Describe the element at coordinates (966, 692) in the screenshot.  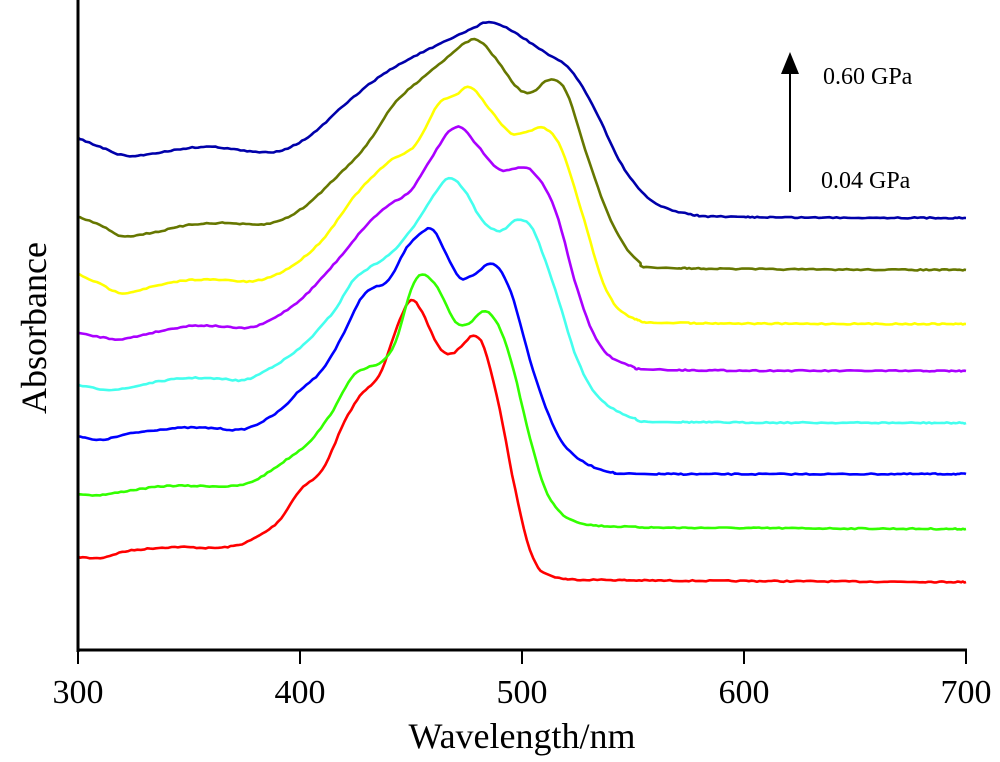
I see `x-tick-label: 700` at that location.